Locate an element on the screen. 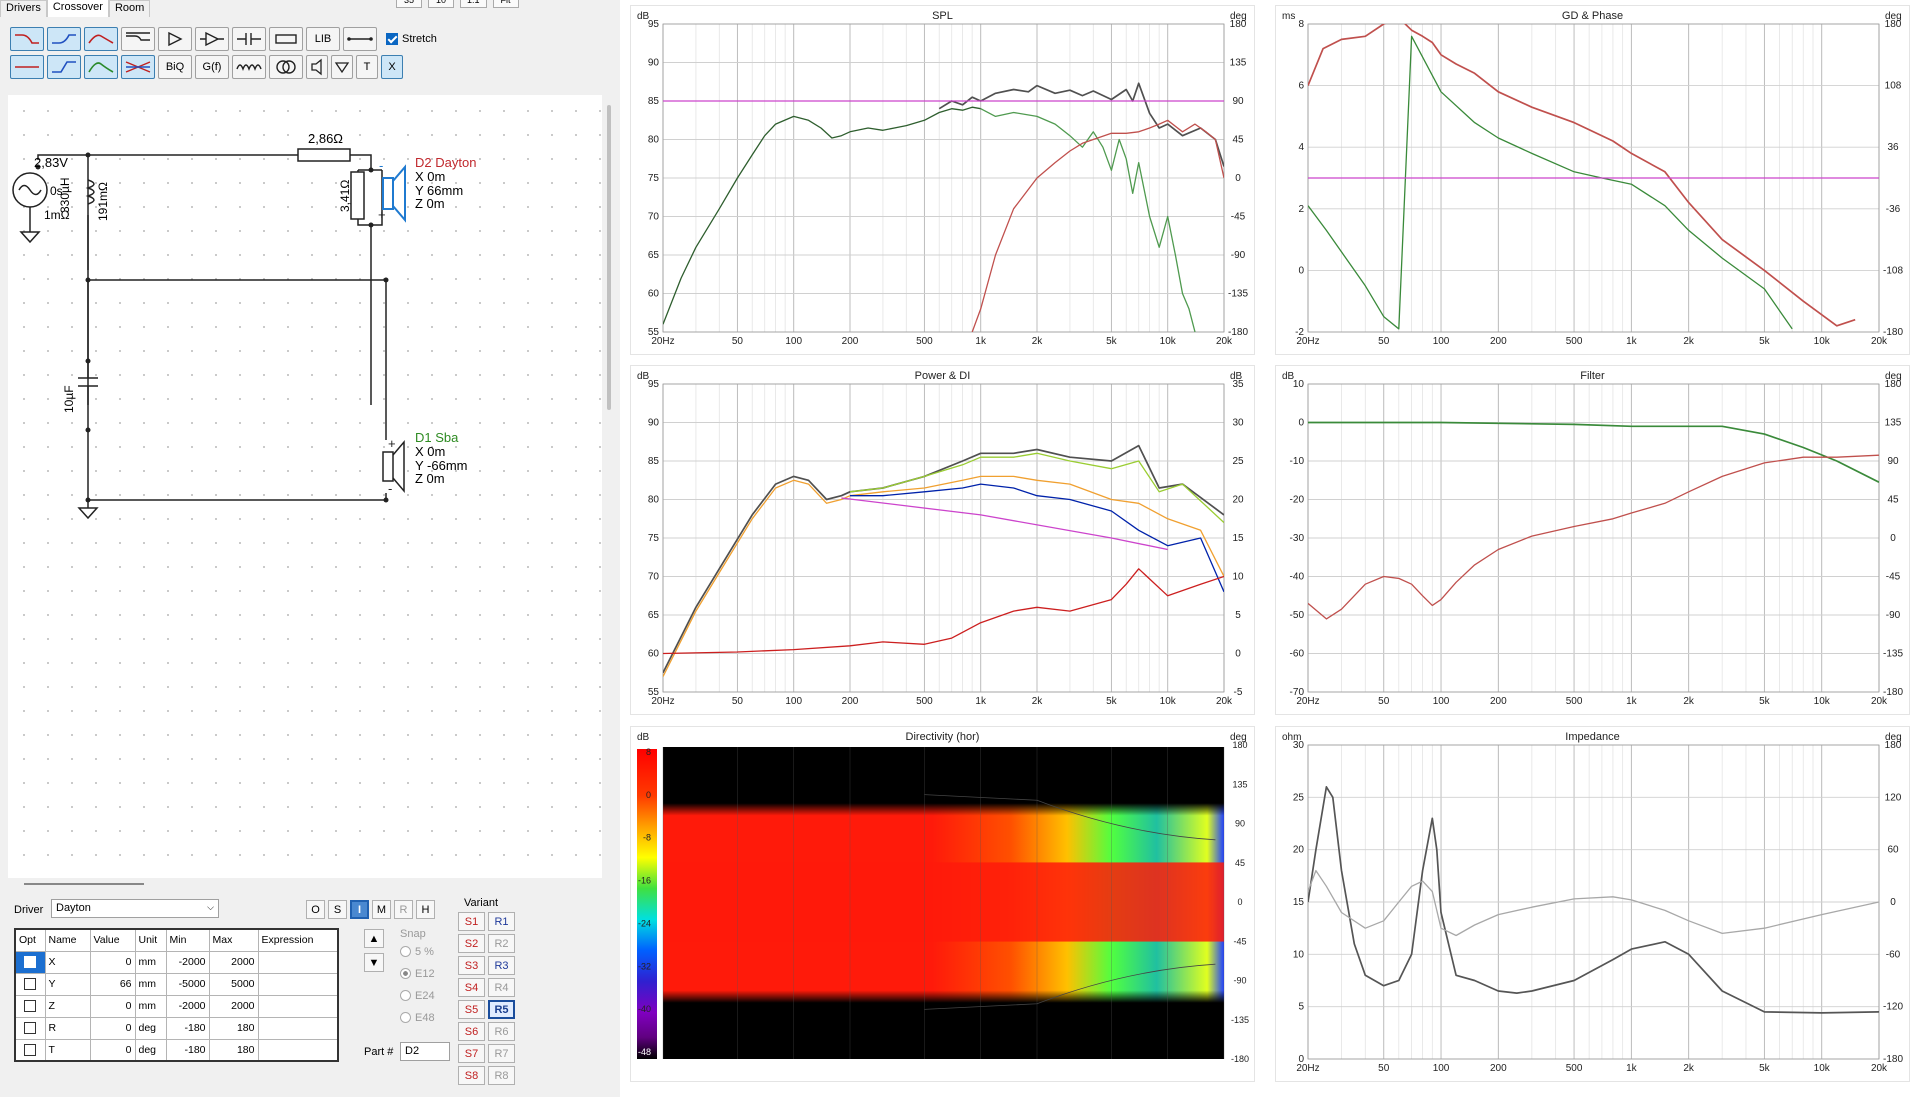 This screenshot has width=1915, height=1097. variant-r5-button: R5 is located at coordinates (501, 1009).